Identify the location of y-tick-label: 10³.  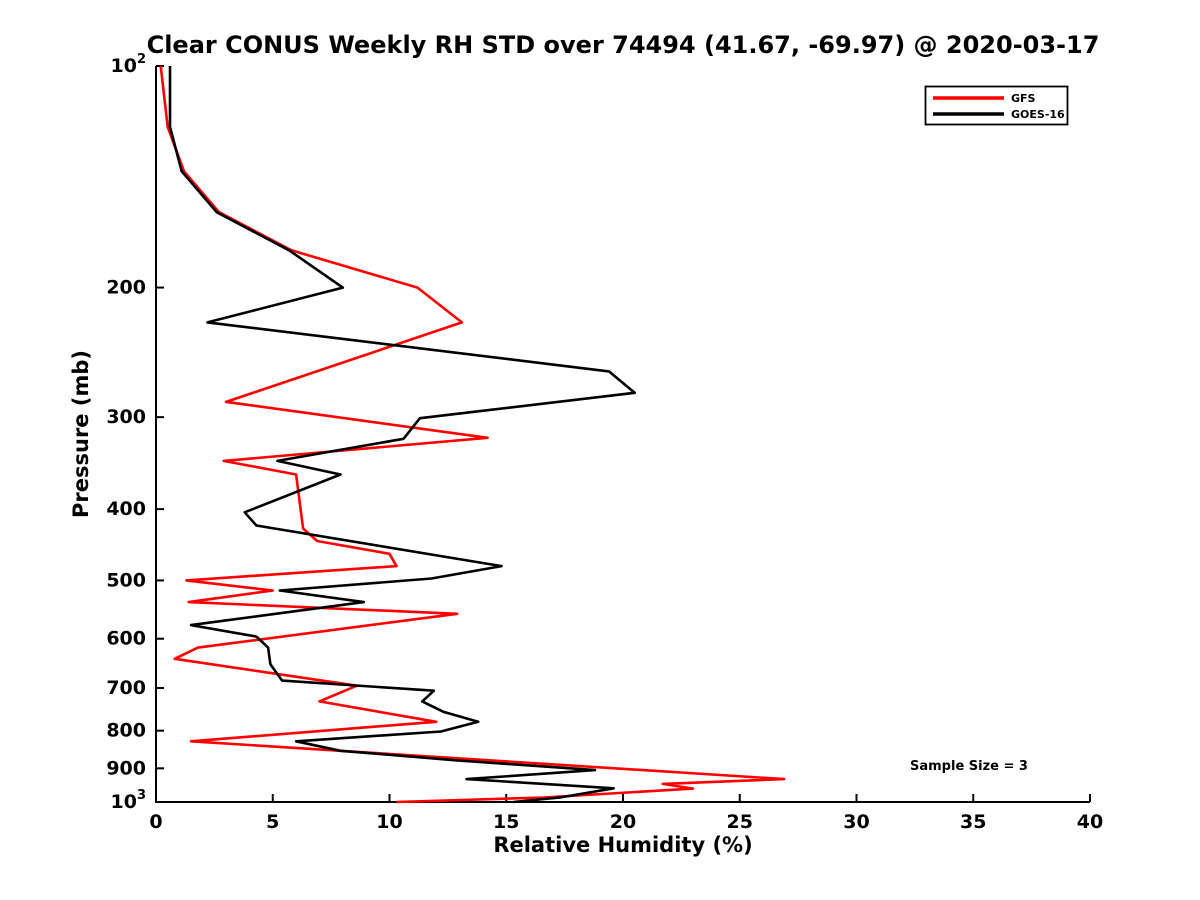
(129, 800).